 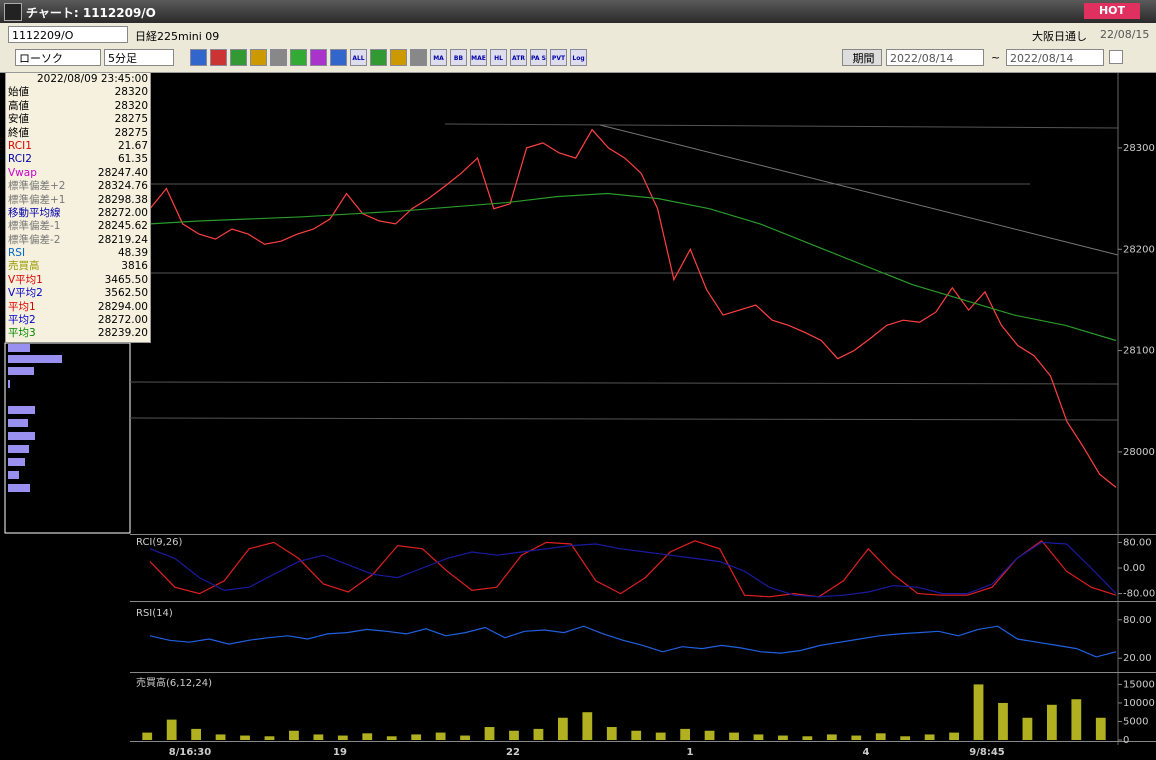 I want to click on tool-button: MA, so click(x=438, y=57).